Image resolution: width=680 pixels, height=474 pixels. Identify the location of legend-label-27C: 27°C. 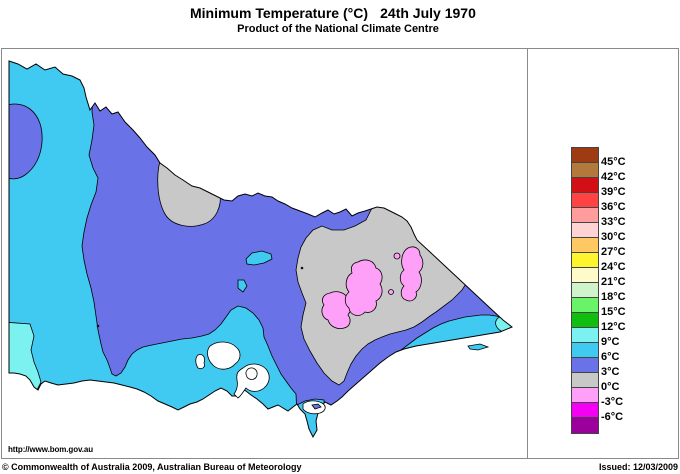
(613, 252).